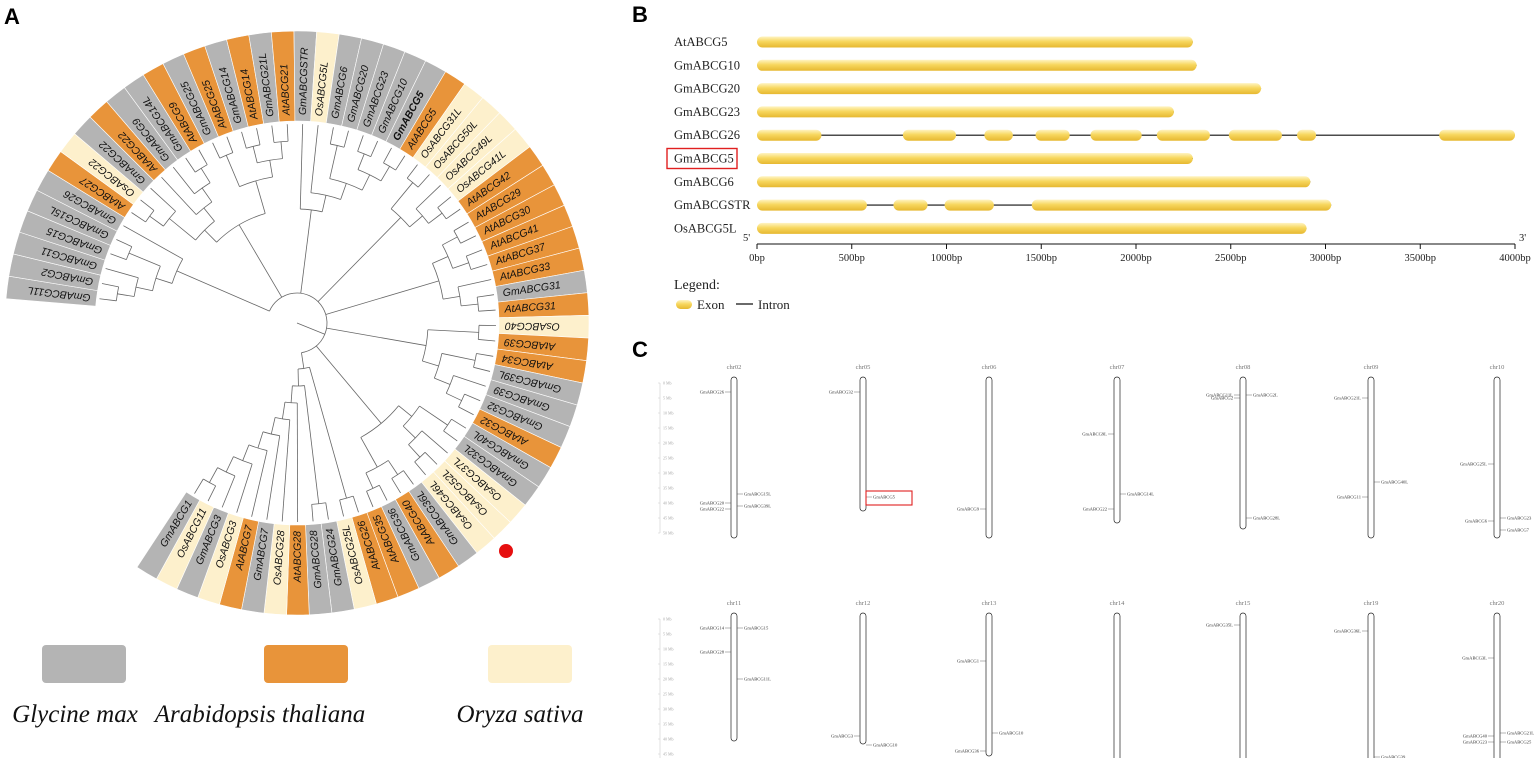  I want to click on gene-label-gmabcg2l: GmABCG2L, so click(1265, 395).